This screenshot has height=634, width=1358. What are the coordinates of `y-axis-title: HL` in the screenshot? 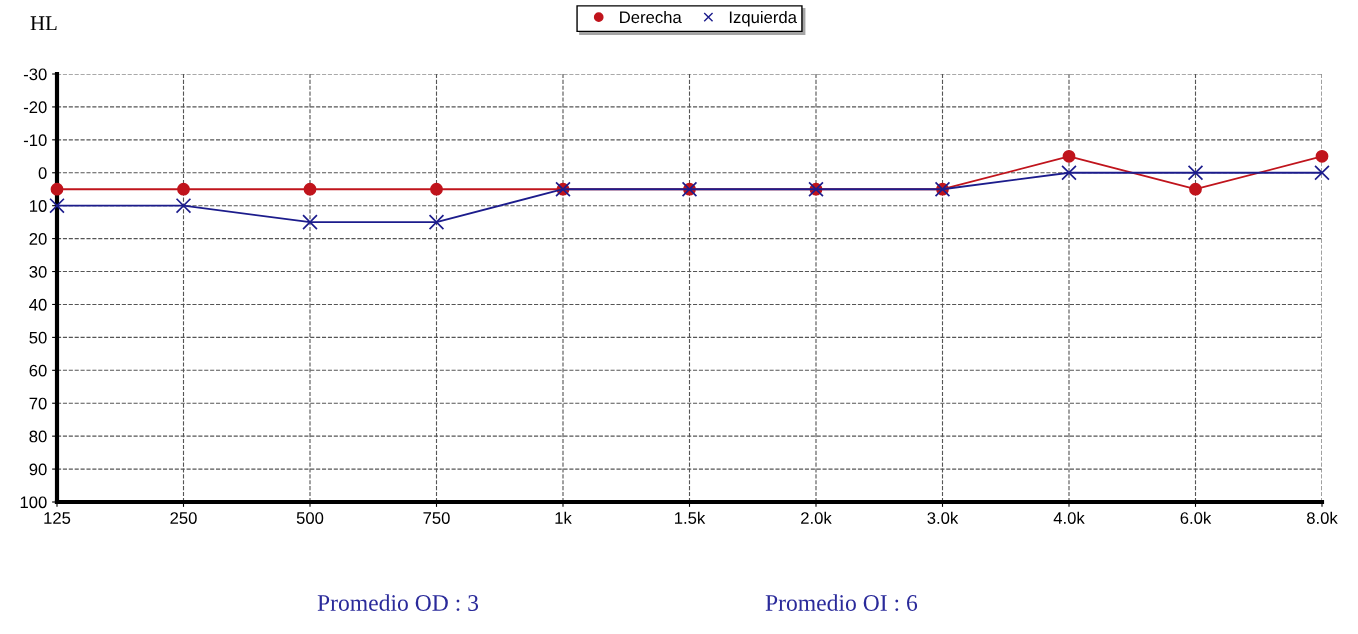 It's located at (43, 23).